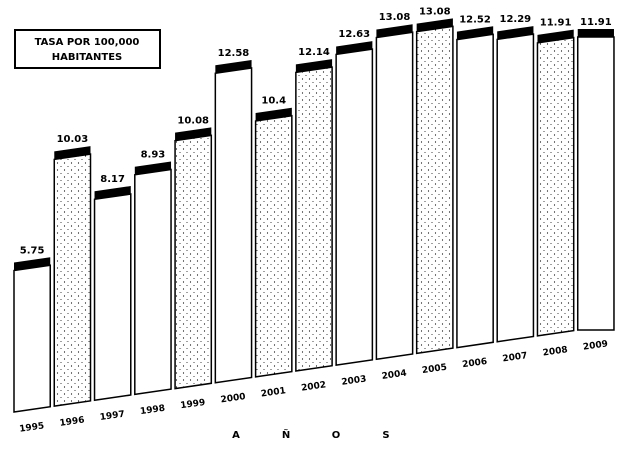 This screenshot has height=459, width=635. Describe the element at coordinates (153, 168) in the screenshot. I see `bar-top-1998` at that location.